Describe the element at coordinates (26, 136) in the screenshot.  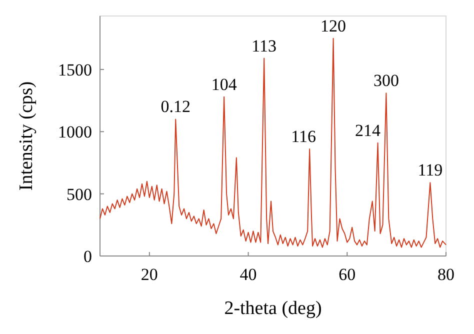
I see `y-axis-title: Intensity (cps)` at that location.